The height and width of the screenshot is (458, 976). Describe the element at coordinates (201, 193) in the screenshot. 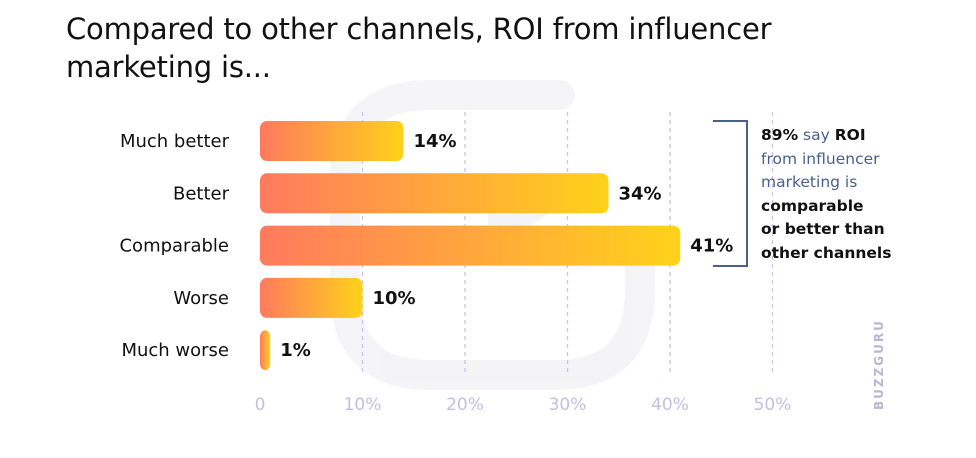

I see `category-label: Better` at that location.